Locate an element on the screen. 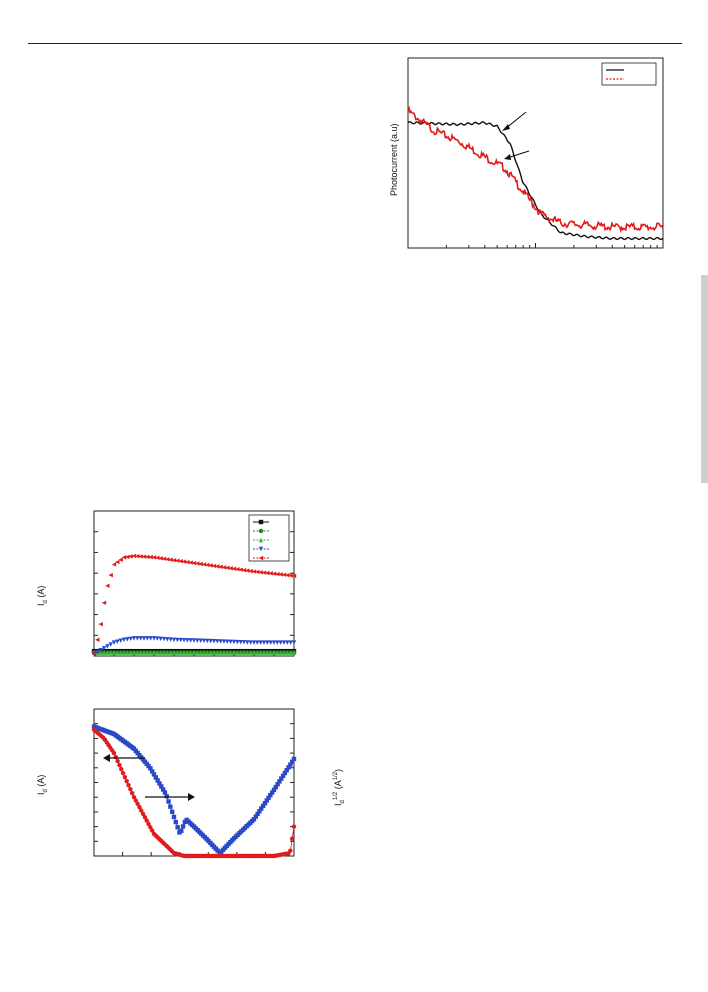 This screenshot has width=708, height=992. photocurrent-arrowhead-lower is located at coordinates (507, 157).